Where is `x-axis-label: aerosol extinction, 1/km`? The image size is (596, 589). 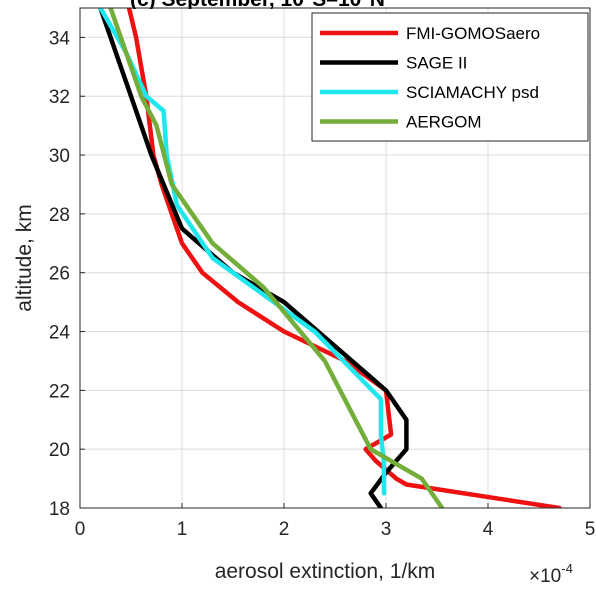
x-axis-label: aerosol extinction, 1/km is located at coordinates (325, 571).